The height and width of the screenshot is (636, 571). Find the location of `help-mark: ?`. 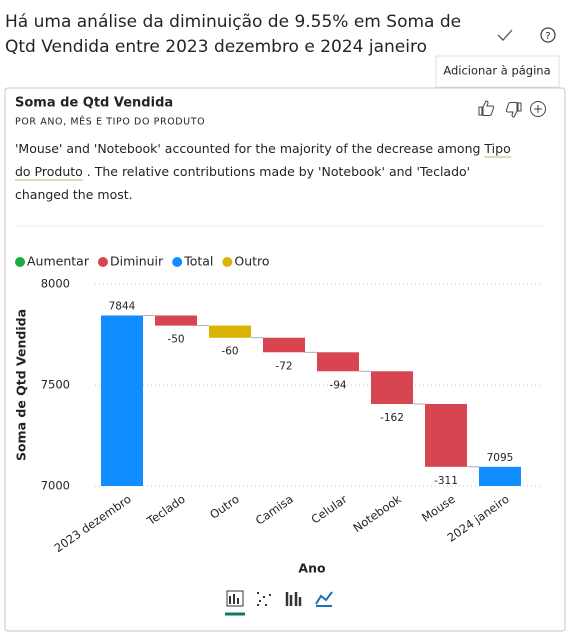

help-mark: ? is located at coordinates (547, 36).